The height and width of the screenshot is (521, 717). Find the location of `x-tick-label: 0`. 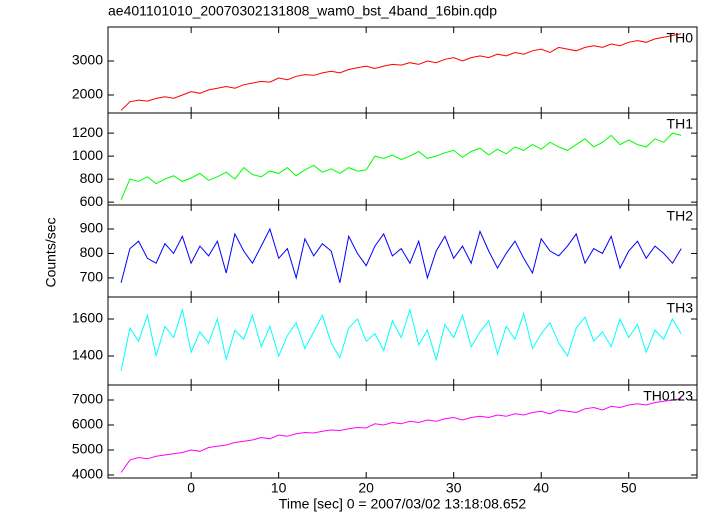

x-tick-label: 0 is located at coordinates (191, 488).